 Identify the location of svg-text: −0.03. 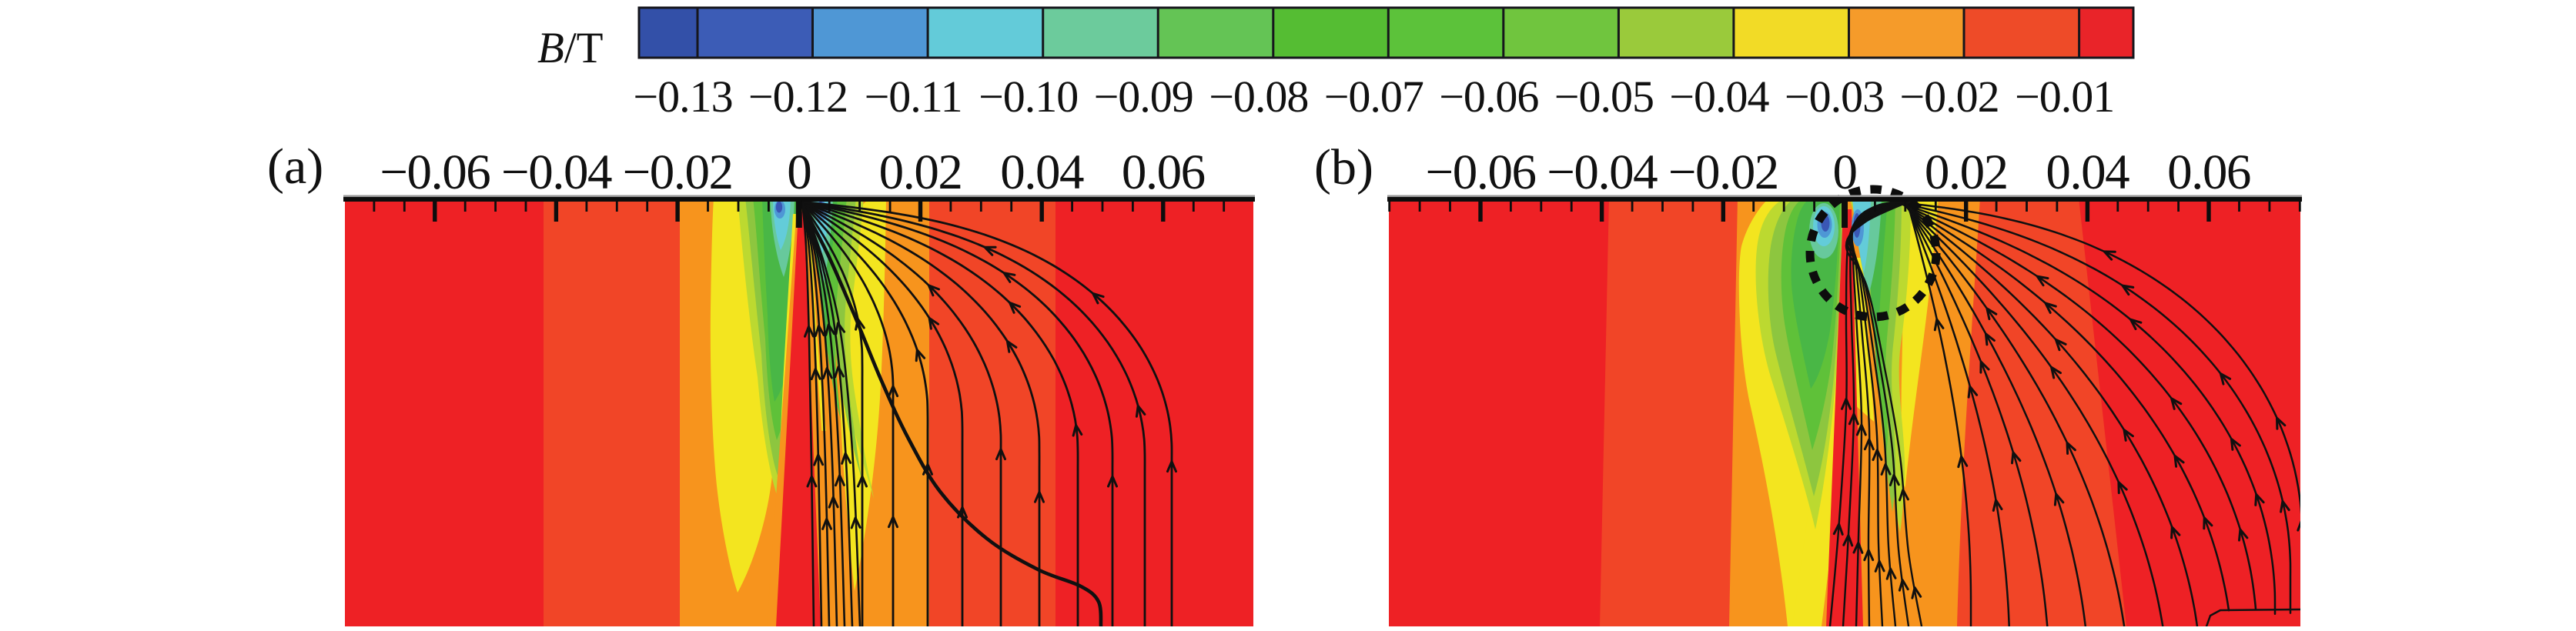
(1835, 97).